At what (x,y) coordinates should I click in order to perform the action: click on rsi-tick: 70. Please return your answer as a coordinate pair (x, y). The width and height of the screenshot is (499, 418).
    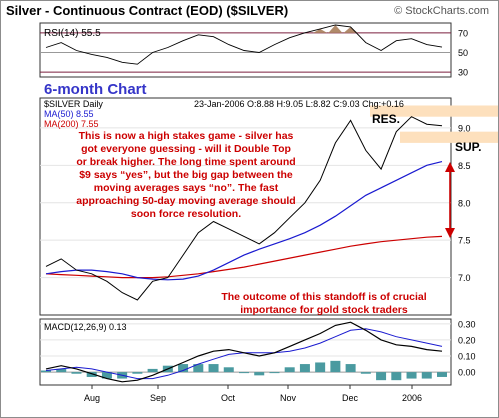
    Looking at the image, I should click on (463, 33).